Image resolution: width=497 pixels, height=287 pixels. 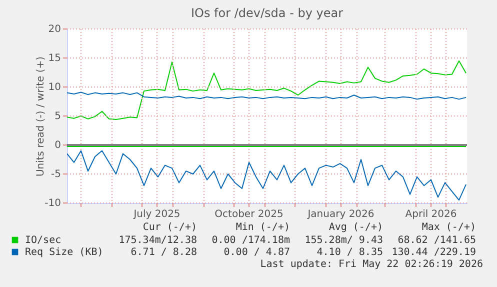 I want to click on y-tick-label: 0, so click(x=57, y=145).